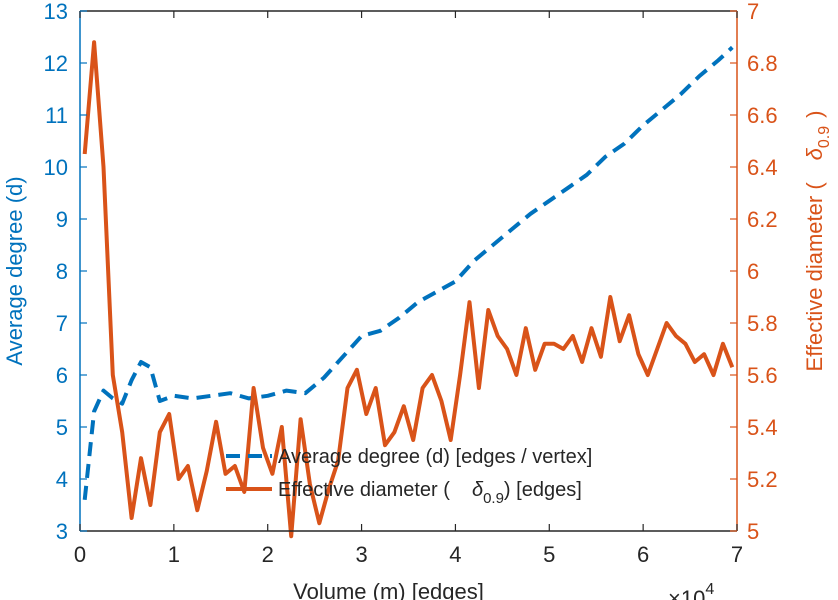 The height and width of the screenshot is (600, 838). Describe the element at coordinates (455, 554) in the screenshot. I see `x-tick-label: 4` at that location.